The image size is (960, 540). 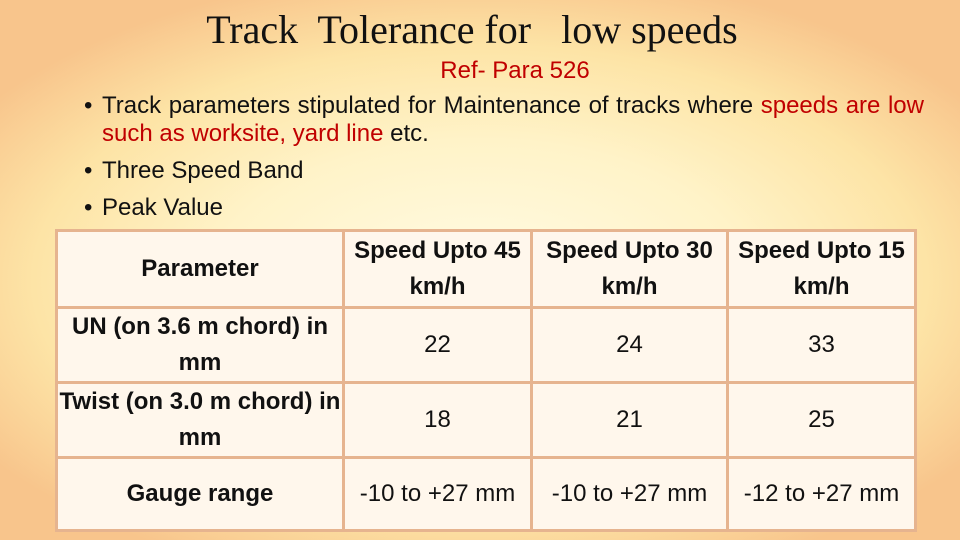 What do you see at coordinates (821, 420) in the screenshot?
I see `table-cell: 25` at bounding box center [821, 420].